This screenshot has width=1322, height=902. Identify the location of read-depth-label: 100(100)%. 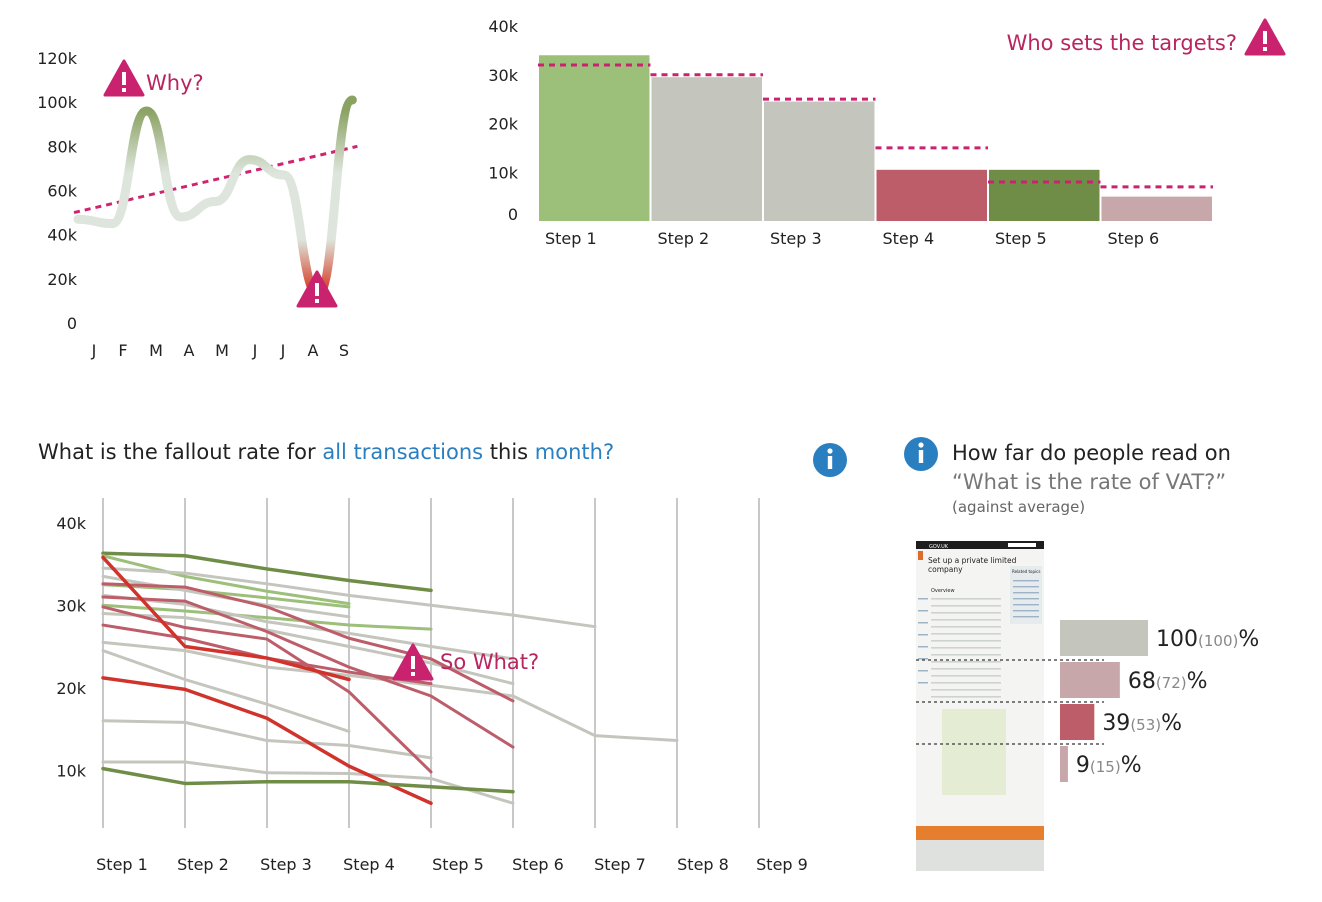
(1207, 639).